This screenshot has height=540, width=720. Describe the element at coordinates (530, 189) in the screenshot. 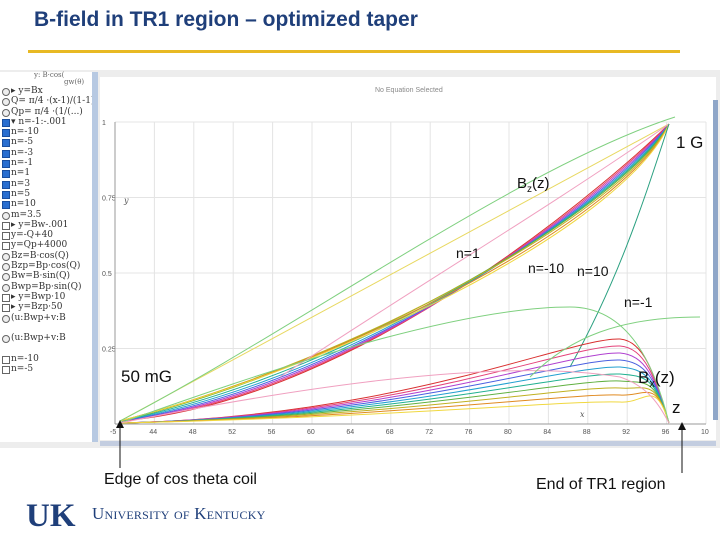

I see `bz-sub: z` at that location.